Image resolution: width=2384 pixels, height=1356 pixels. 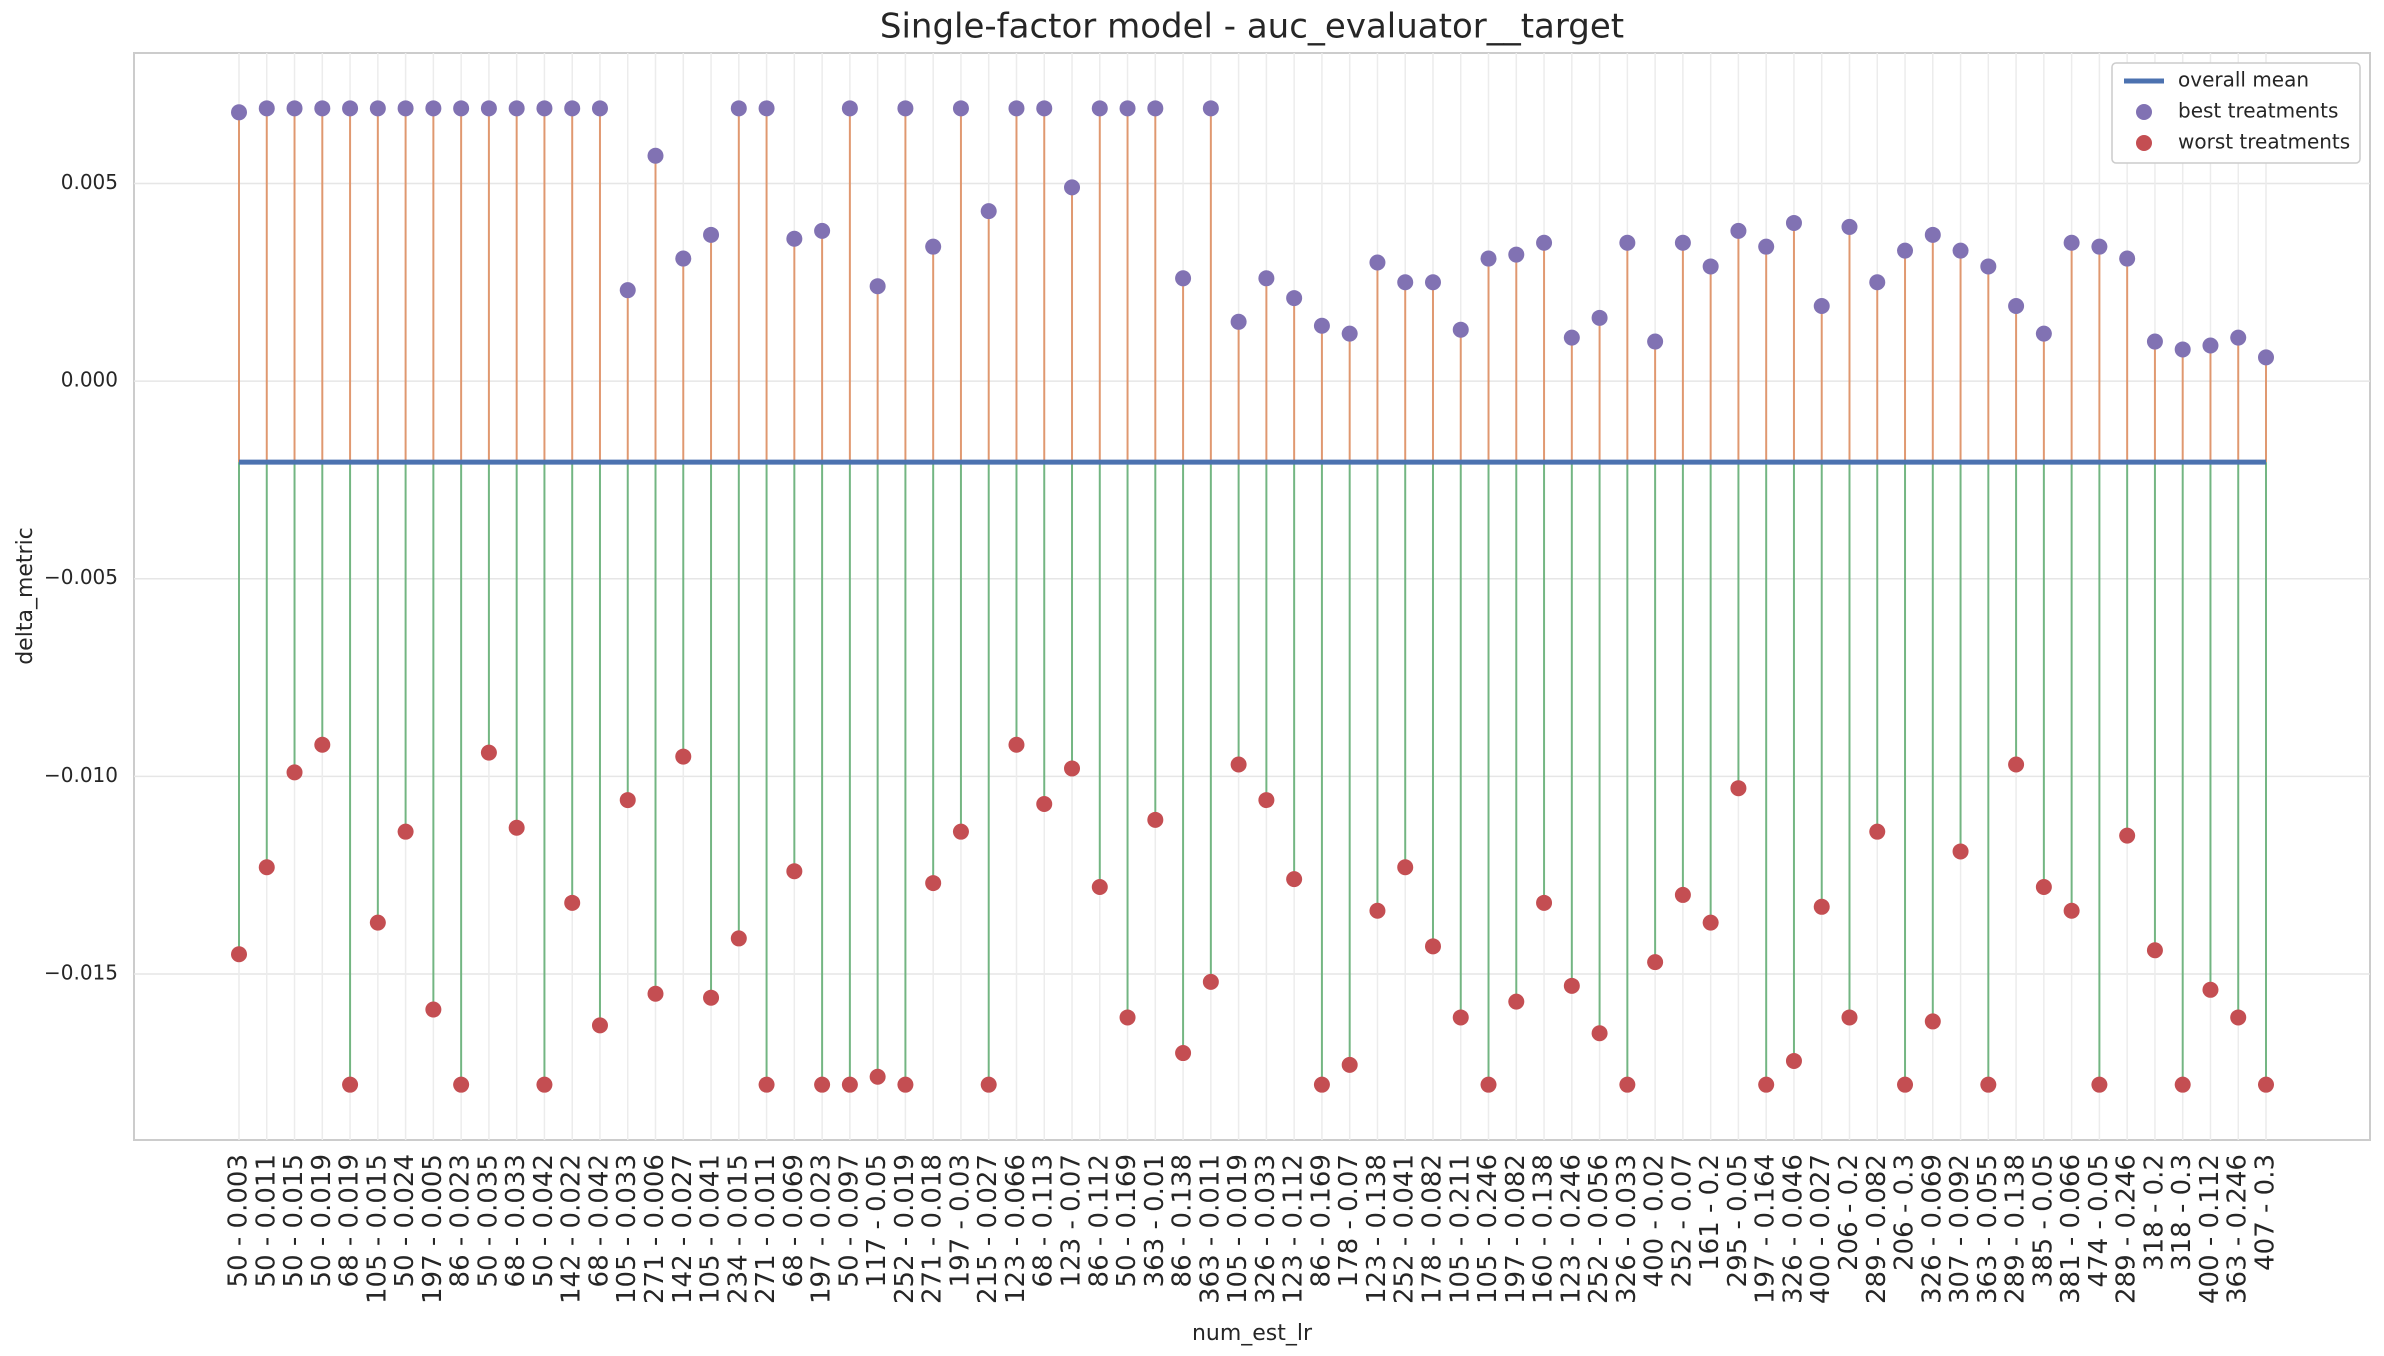 I want to click on x-tick-label: 197 - 0.164, so click(x=1766, y=1229).